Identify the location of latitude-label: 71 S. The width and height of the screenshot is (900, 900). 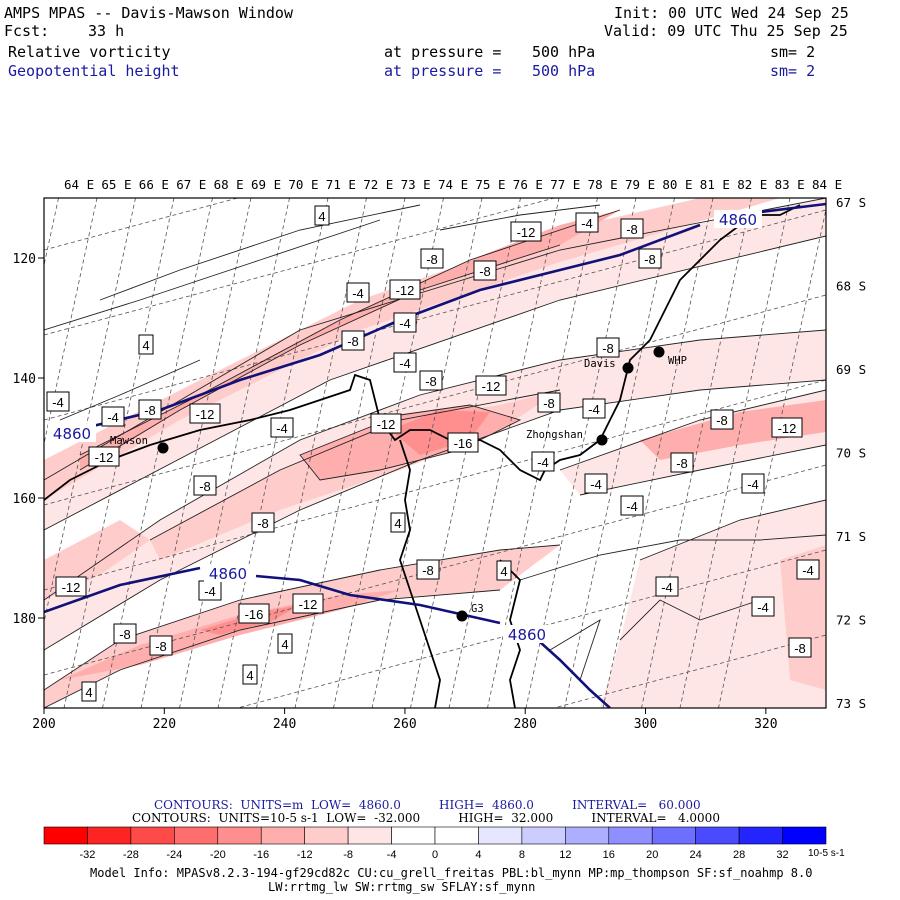
(851, 536).